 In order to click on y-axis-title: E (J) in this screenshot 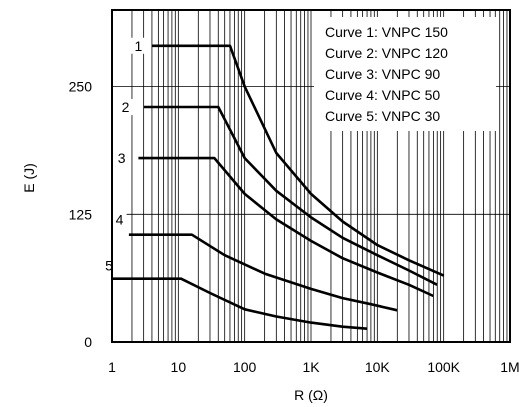, I will do `click(29, 178)`.